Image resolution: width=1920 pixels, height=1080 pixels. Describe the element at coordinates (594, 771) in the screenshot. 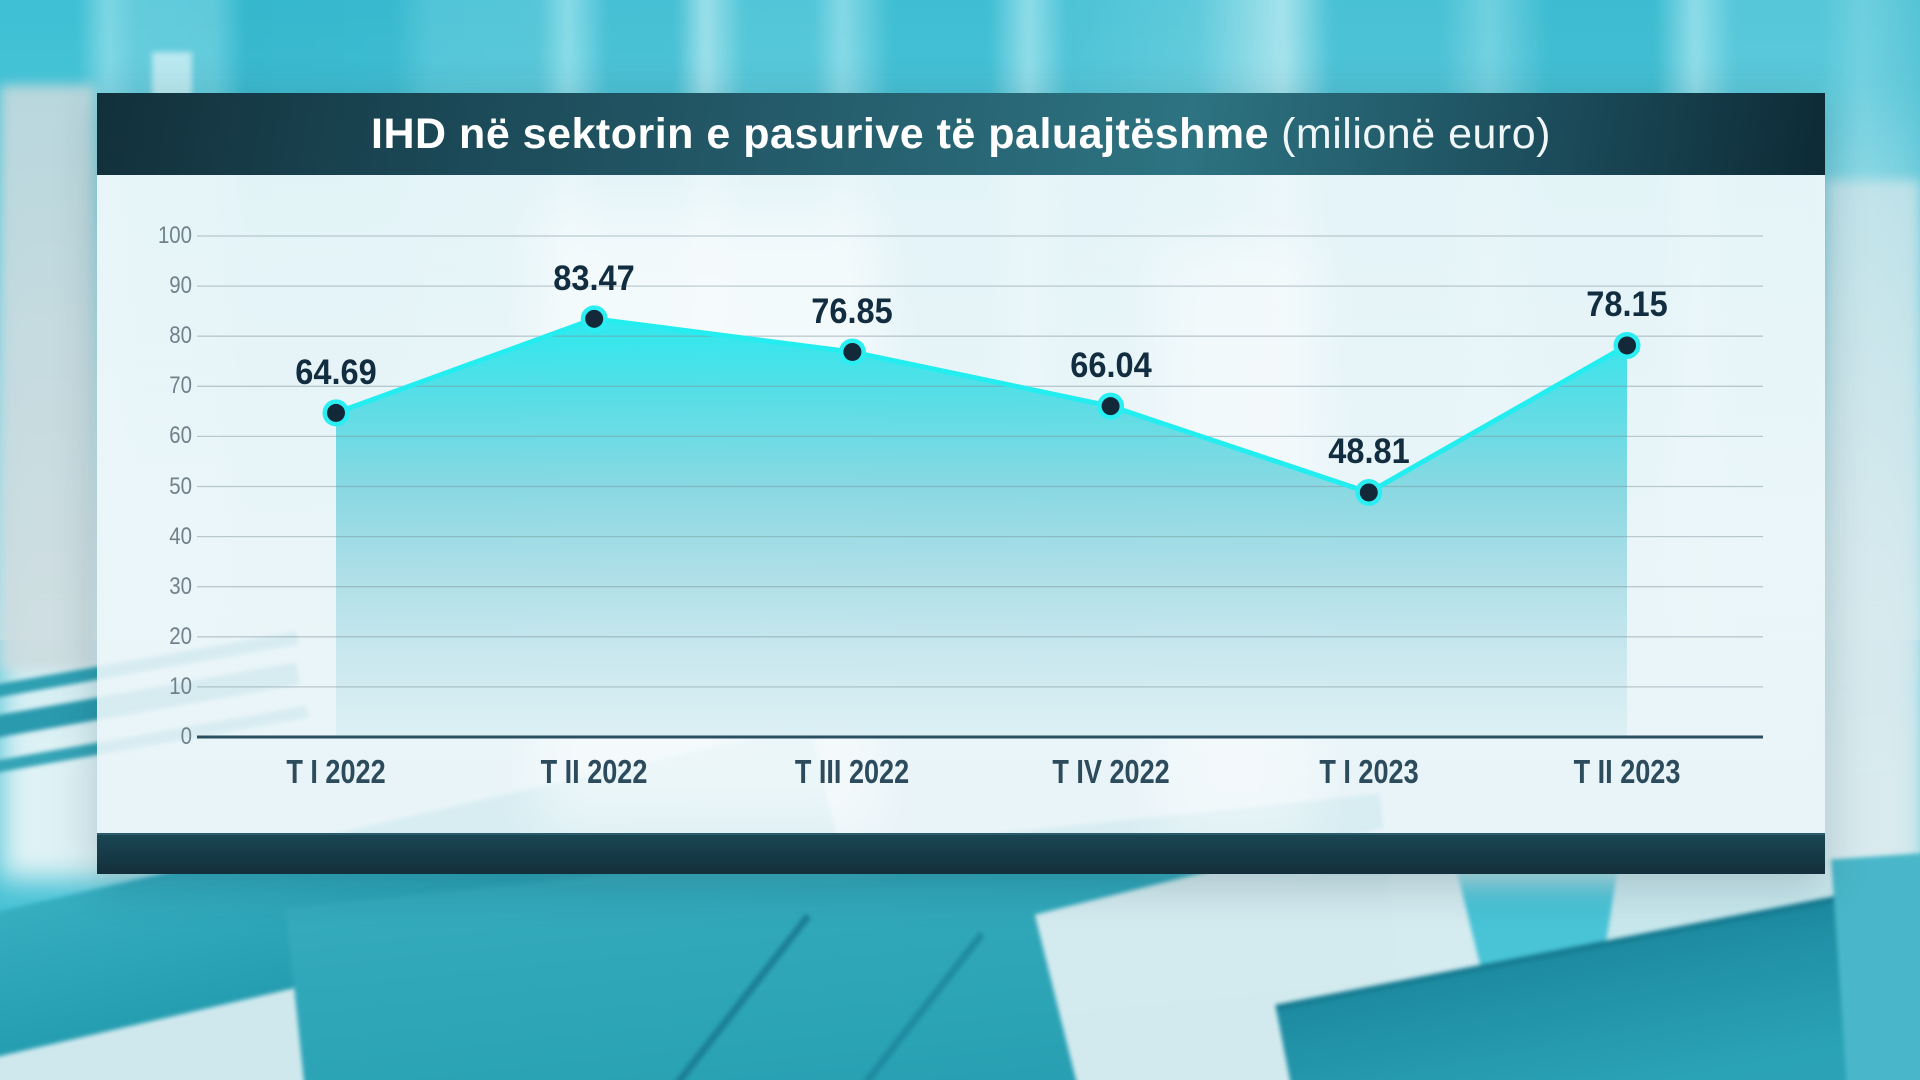

I see `x-tick-label-T II 2022: T II 2022` at that location.